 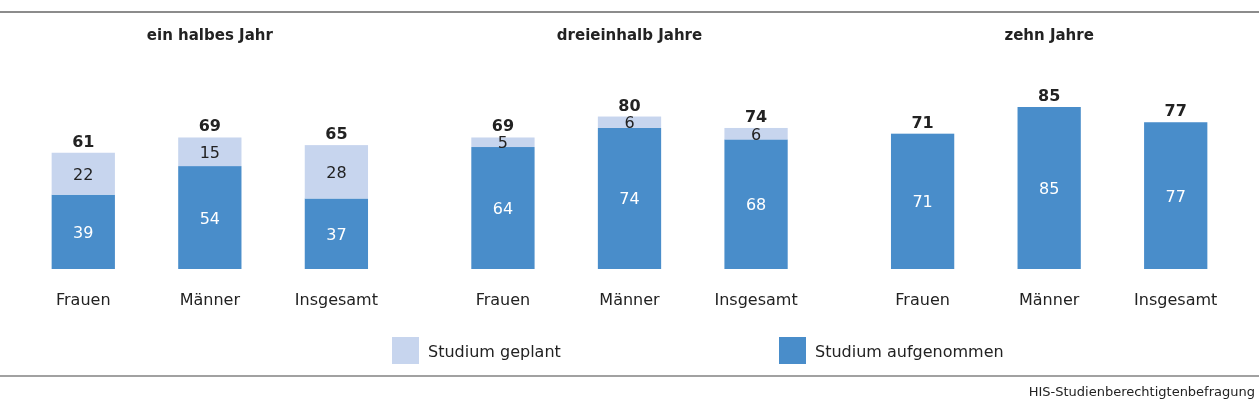 What do you see at coordinates (922, 122) in the screenshot?
I see `total-label: 71` at bounding box center [922, 122].